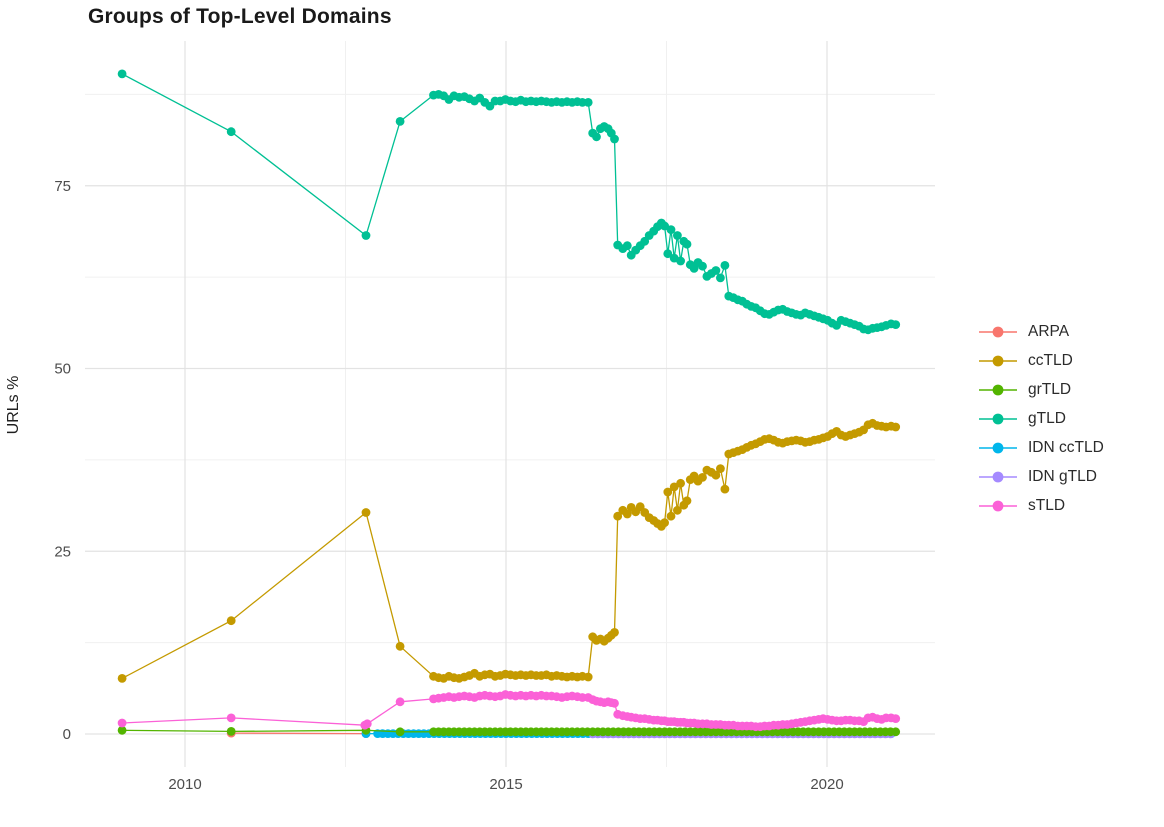  I want to click on x-tick-label: 2015, so click(505, 784).